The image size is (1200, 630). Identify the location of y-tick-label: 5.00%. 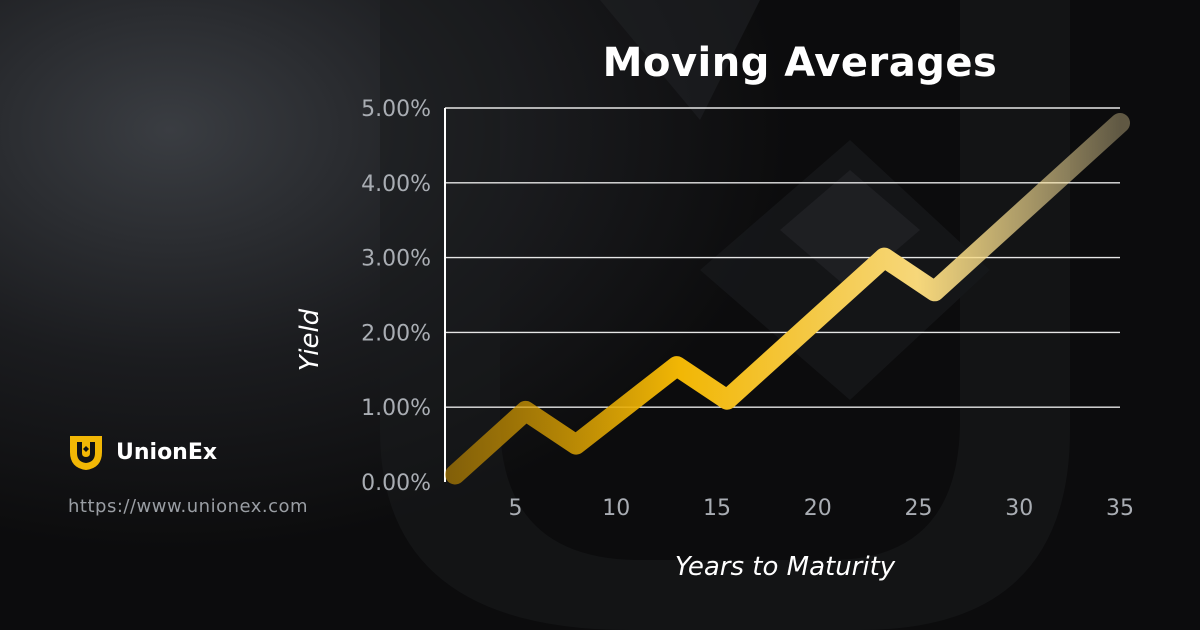
(396, 109).